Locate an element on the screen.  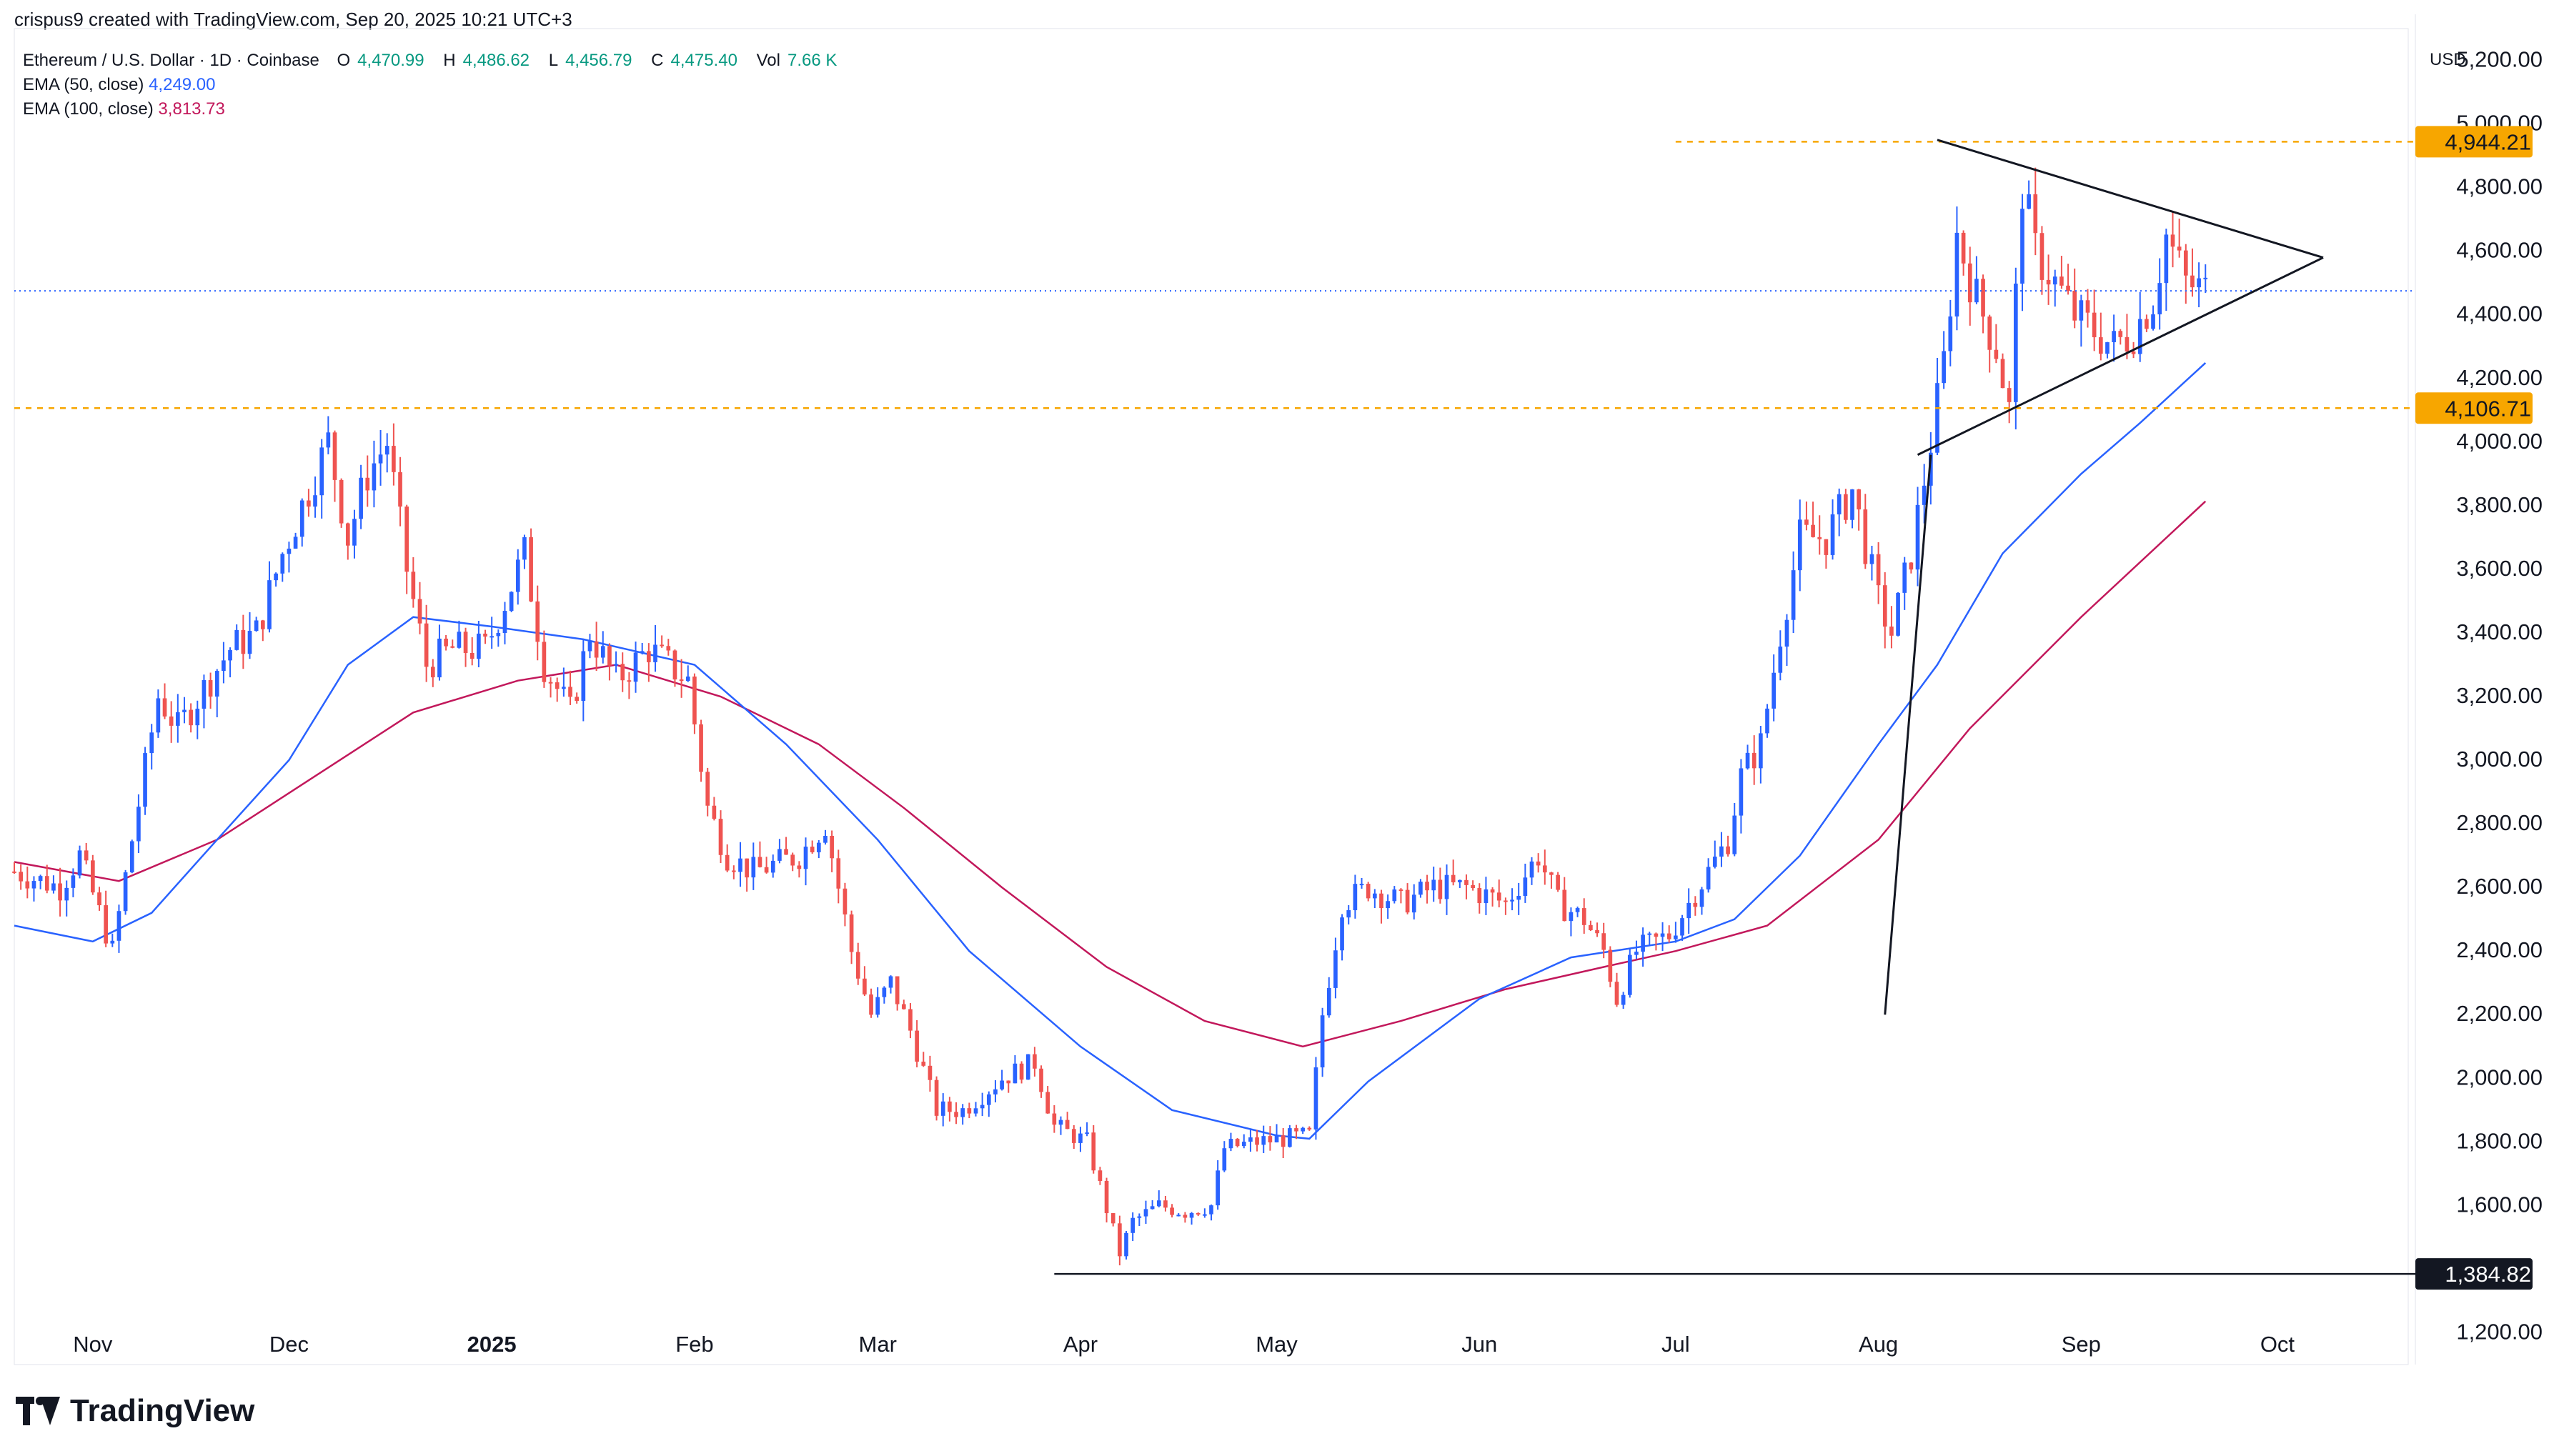
x-tick-label: Dec is located at coordinates (289, 1344).